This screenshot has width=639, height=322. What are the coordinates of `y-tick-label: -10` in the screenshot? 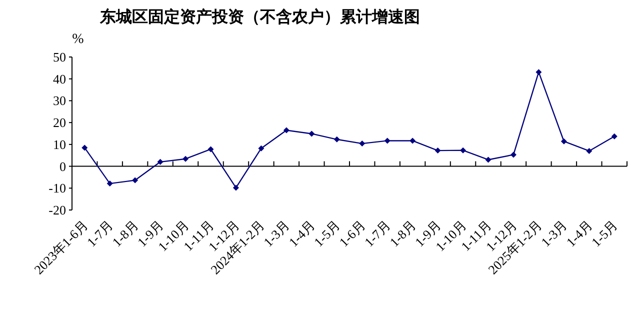 It's located at (57, 188).